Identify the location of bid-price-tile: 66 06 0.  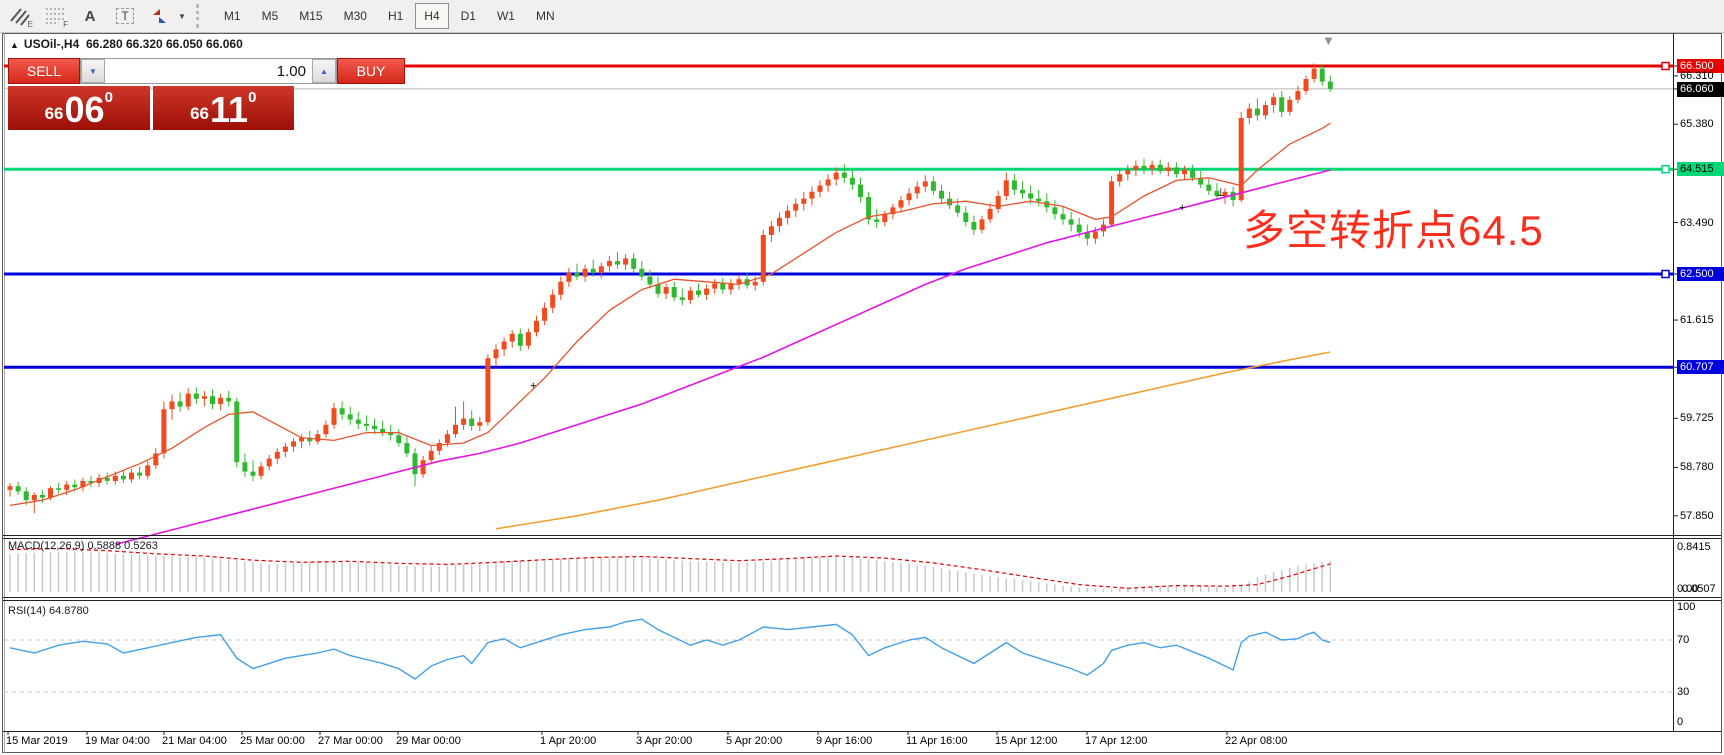
(79, 108).